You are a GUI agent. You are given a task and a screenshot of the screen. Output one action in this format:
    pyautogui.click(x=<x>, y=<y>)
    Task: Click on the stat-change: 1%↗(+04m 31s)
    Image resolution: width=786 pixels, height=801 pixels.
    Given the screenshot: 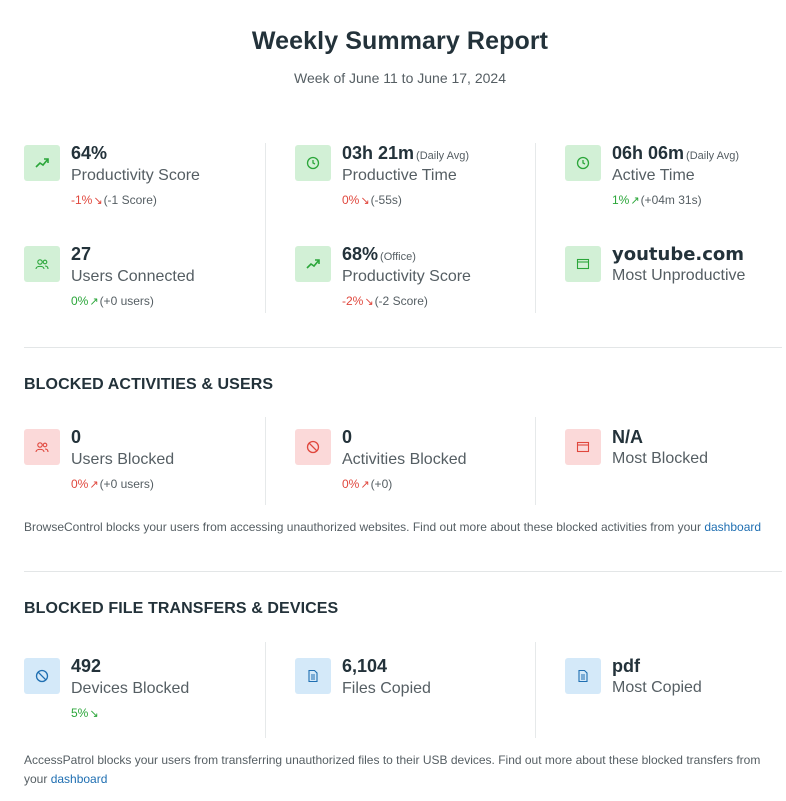 What is the action you would take?
    pyautogui.click(x=657, y=200)
    